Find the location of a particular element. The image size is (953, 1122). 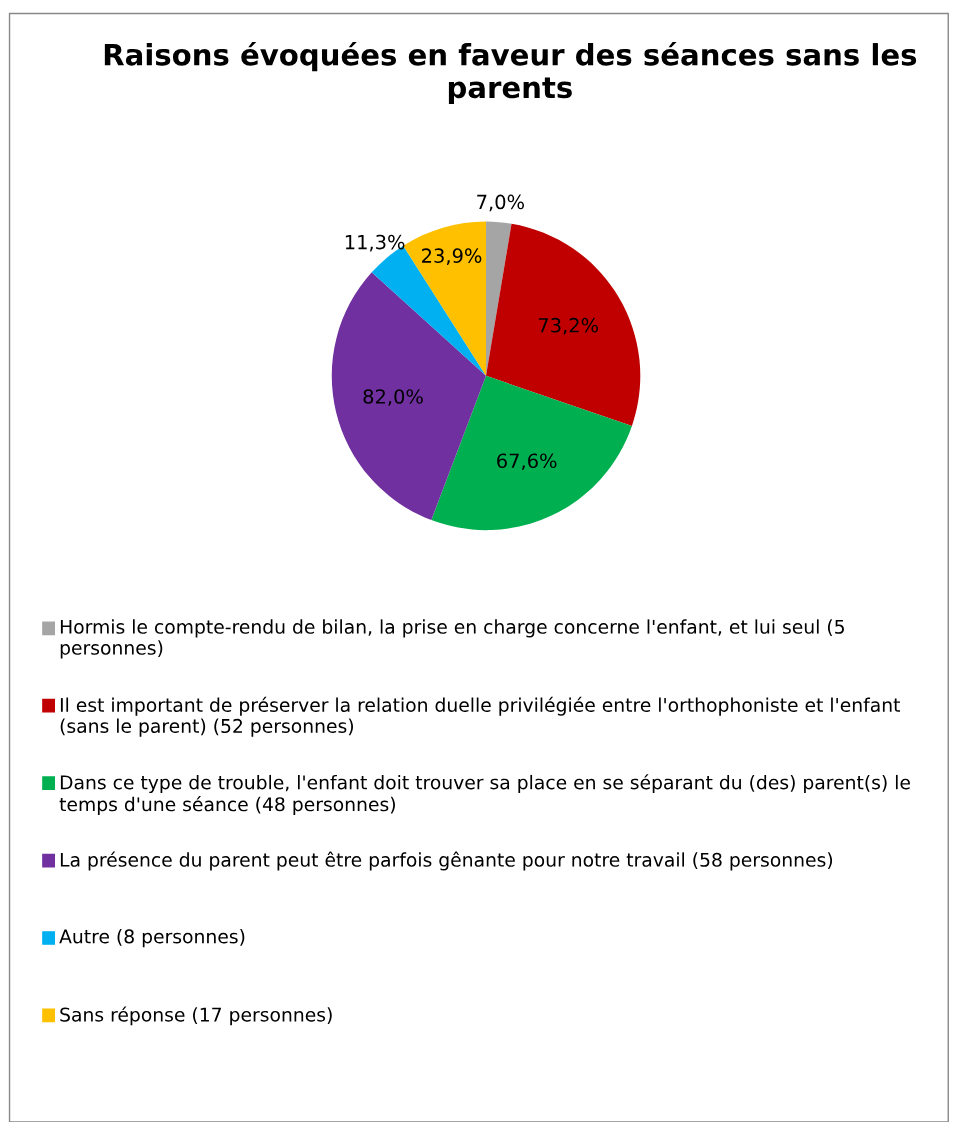

data-label: 23,9% is located at coordinates (452, 256).